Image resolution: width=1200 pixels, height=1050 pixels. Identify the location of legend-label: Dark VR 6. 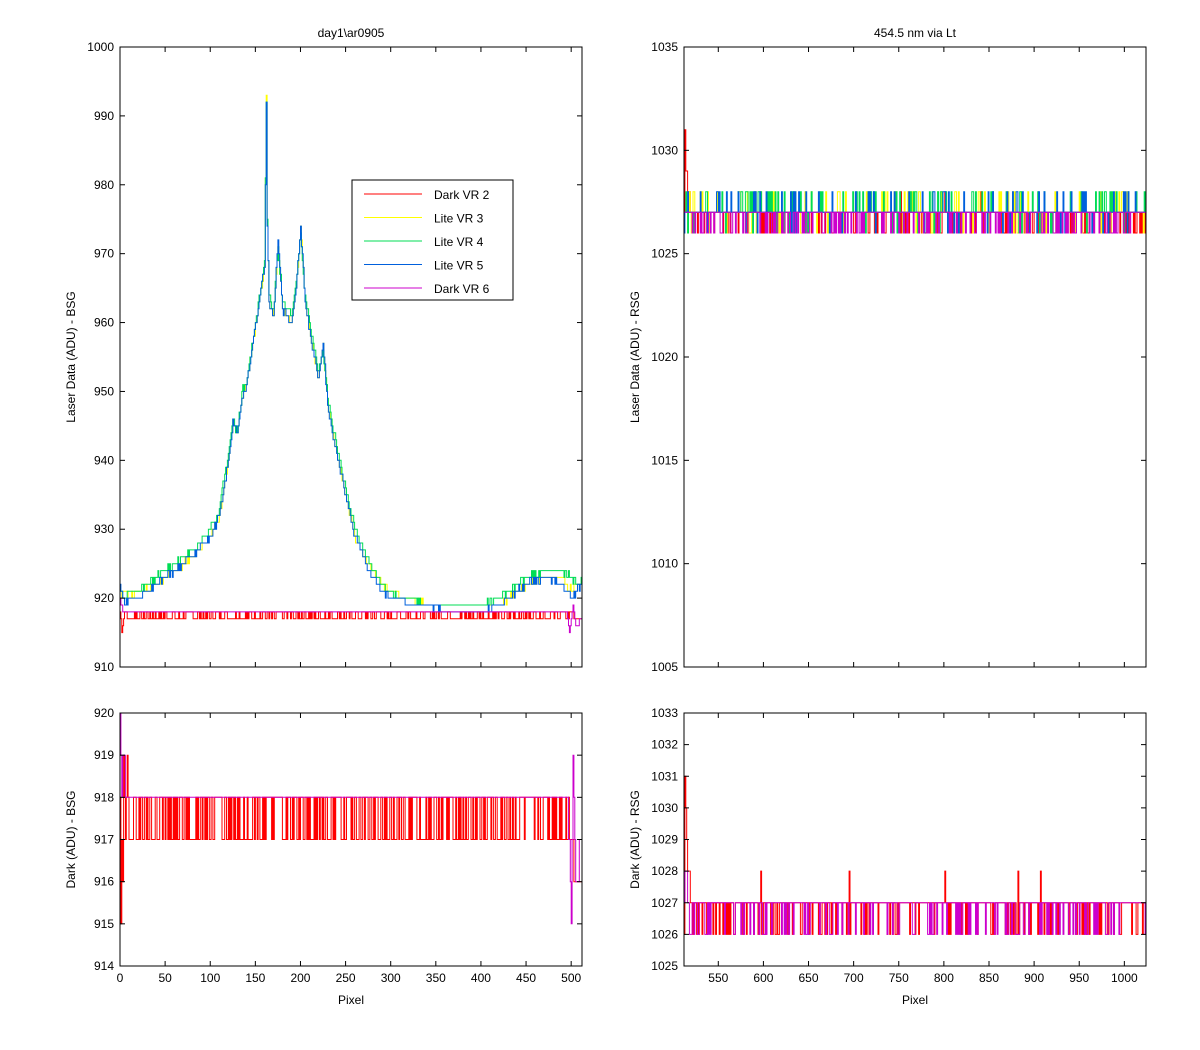
(462, 289).